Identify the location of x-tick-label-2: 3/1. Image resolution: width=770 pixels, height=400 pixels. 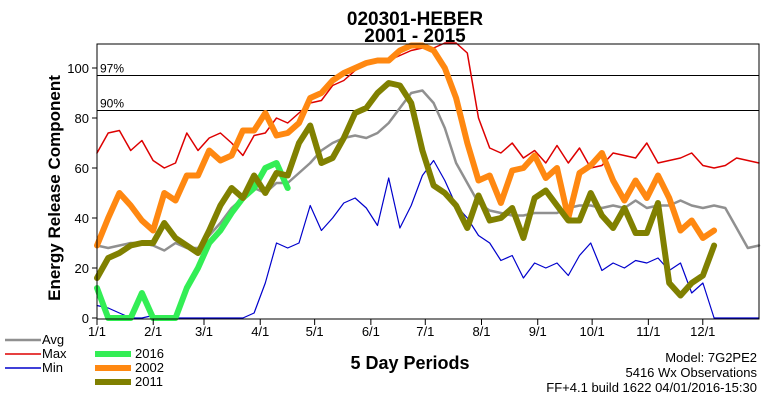
(204, 331).